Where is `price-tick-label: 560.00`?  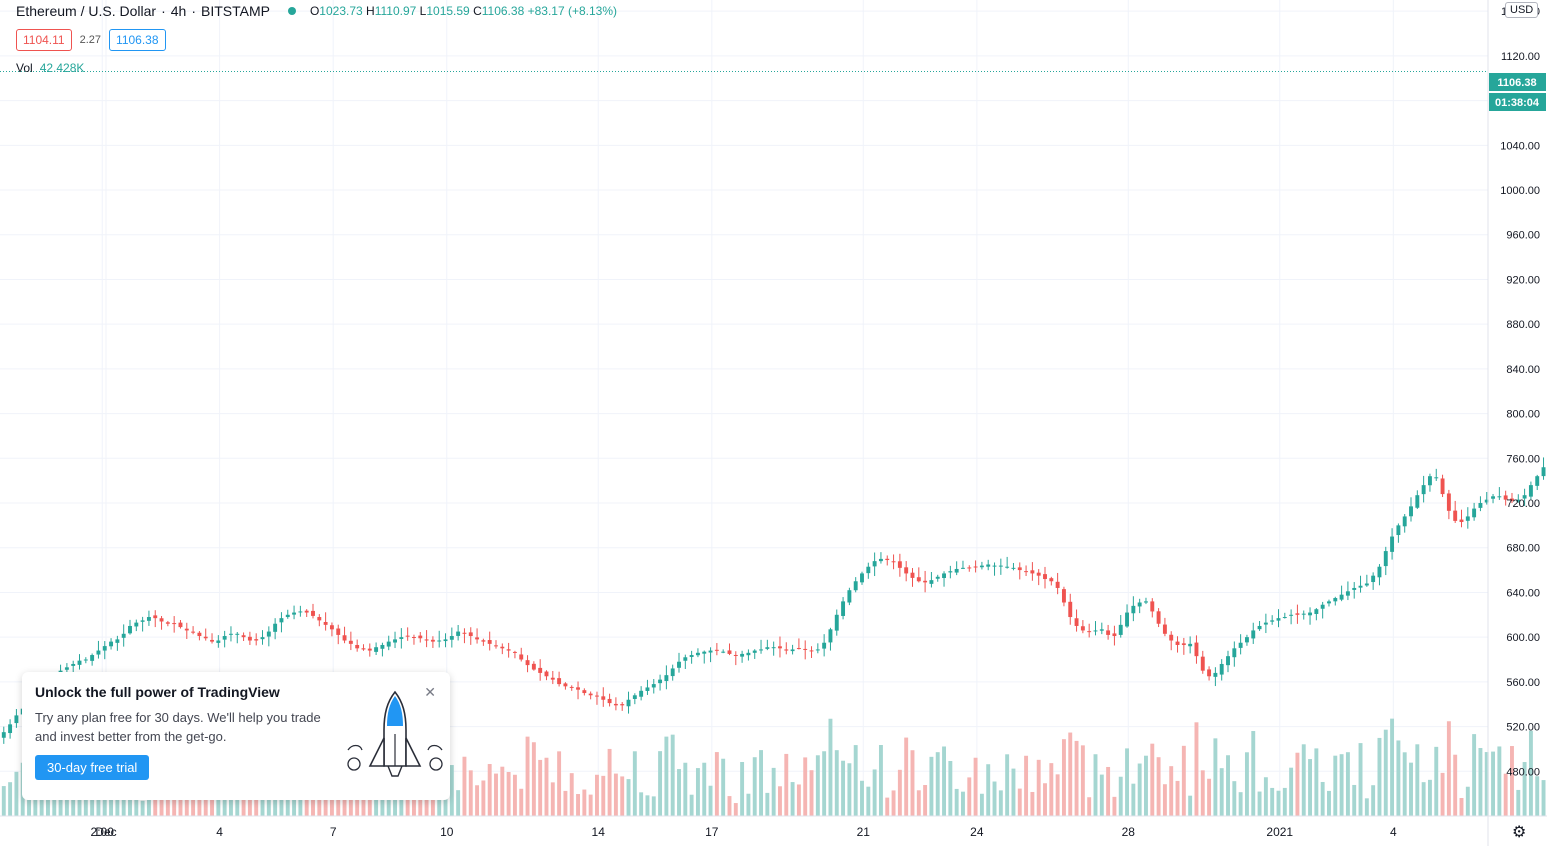
price-tick-label: 560.00 is located at coordinates (1523, 683).